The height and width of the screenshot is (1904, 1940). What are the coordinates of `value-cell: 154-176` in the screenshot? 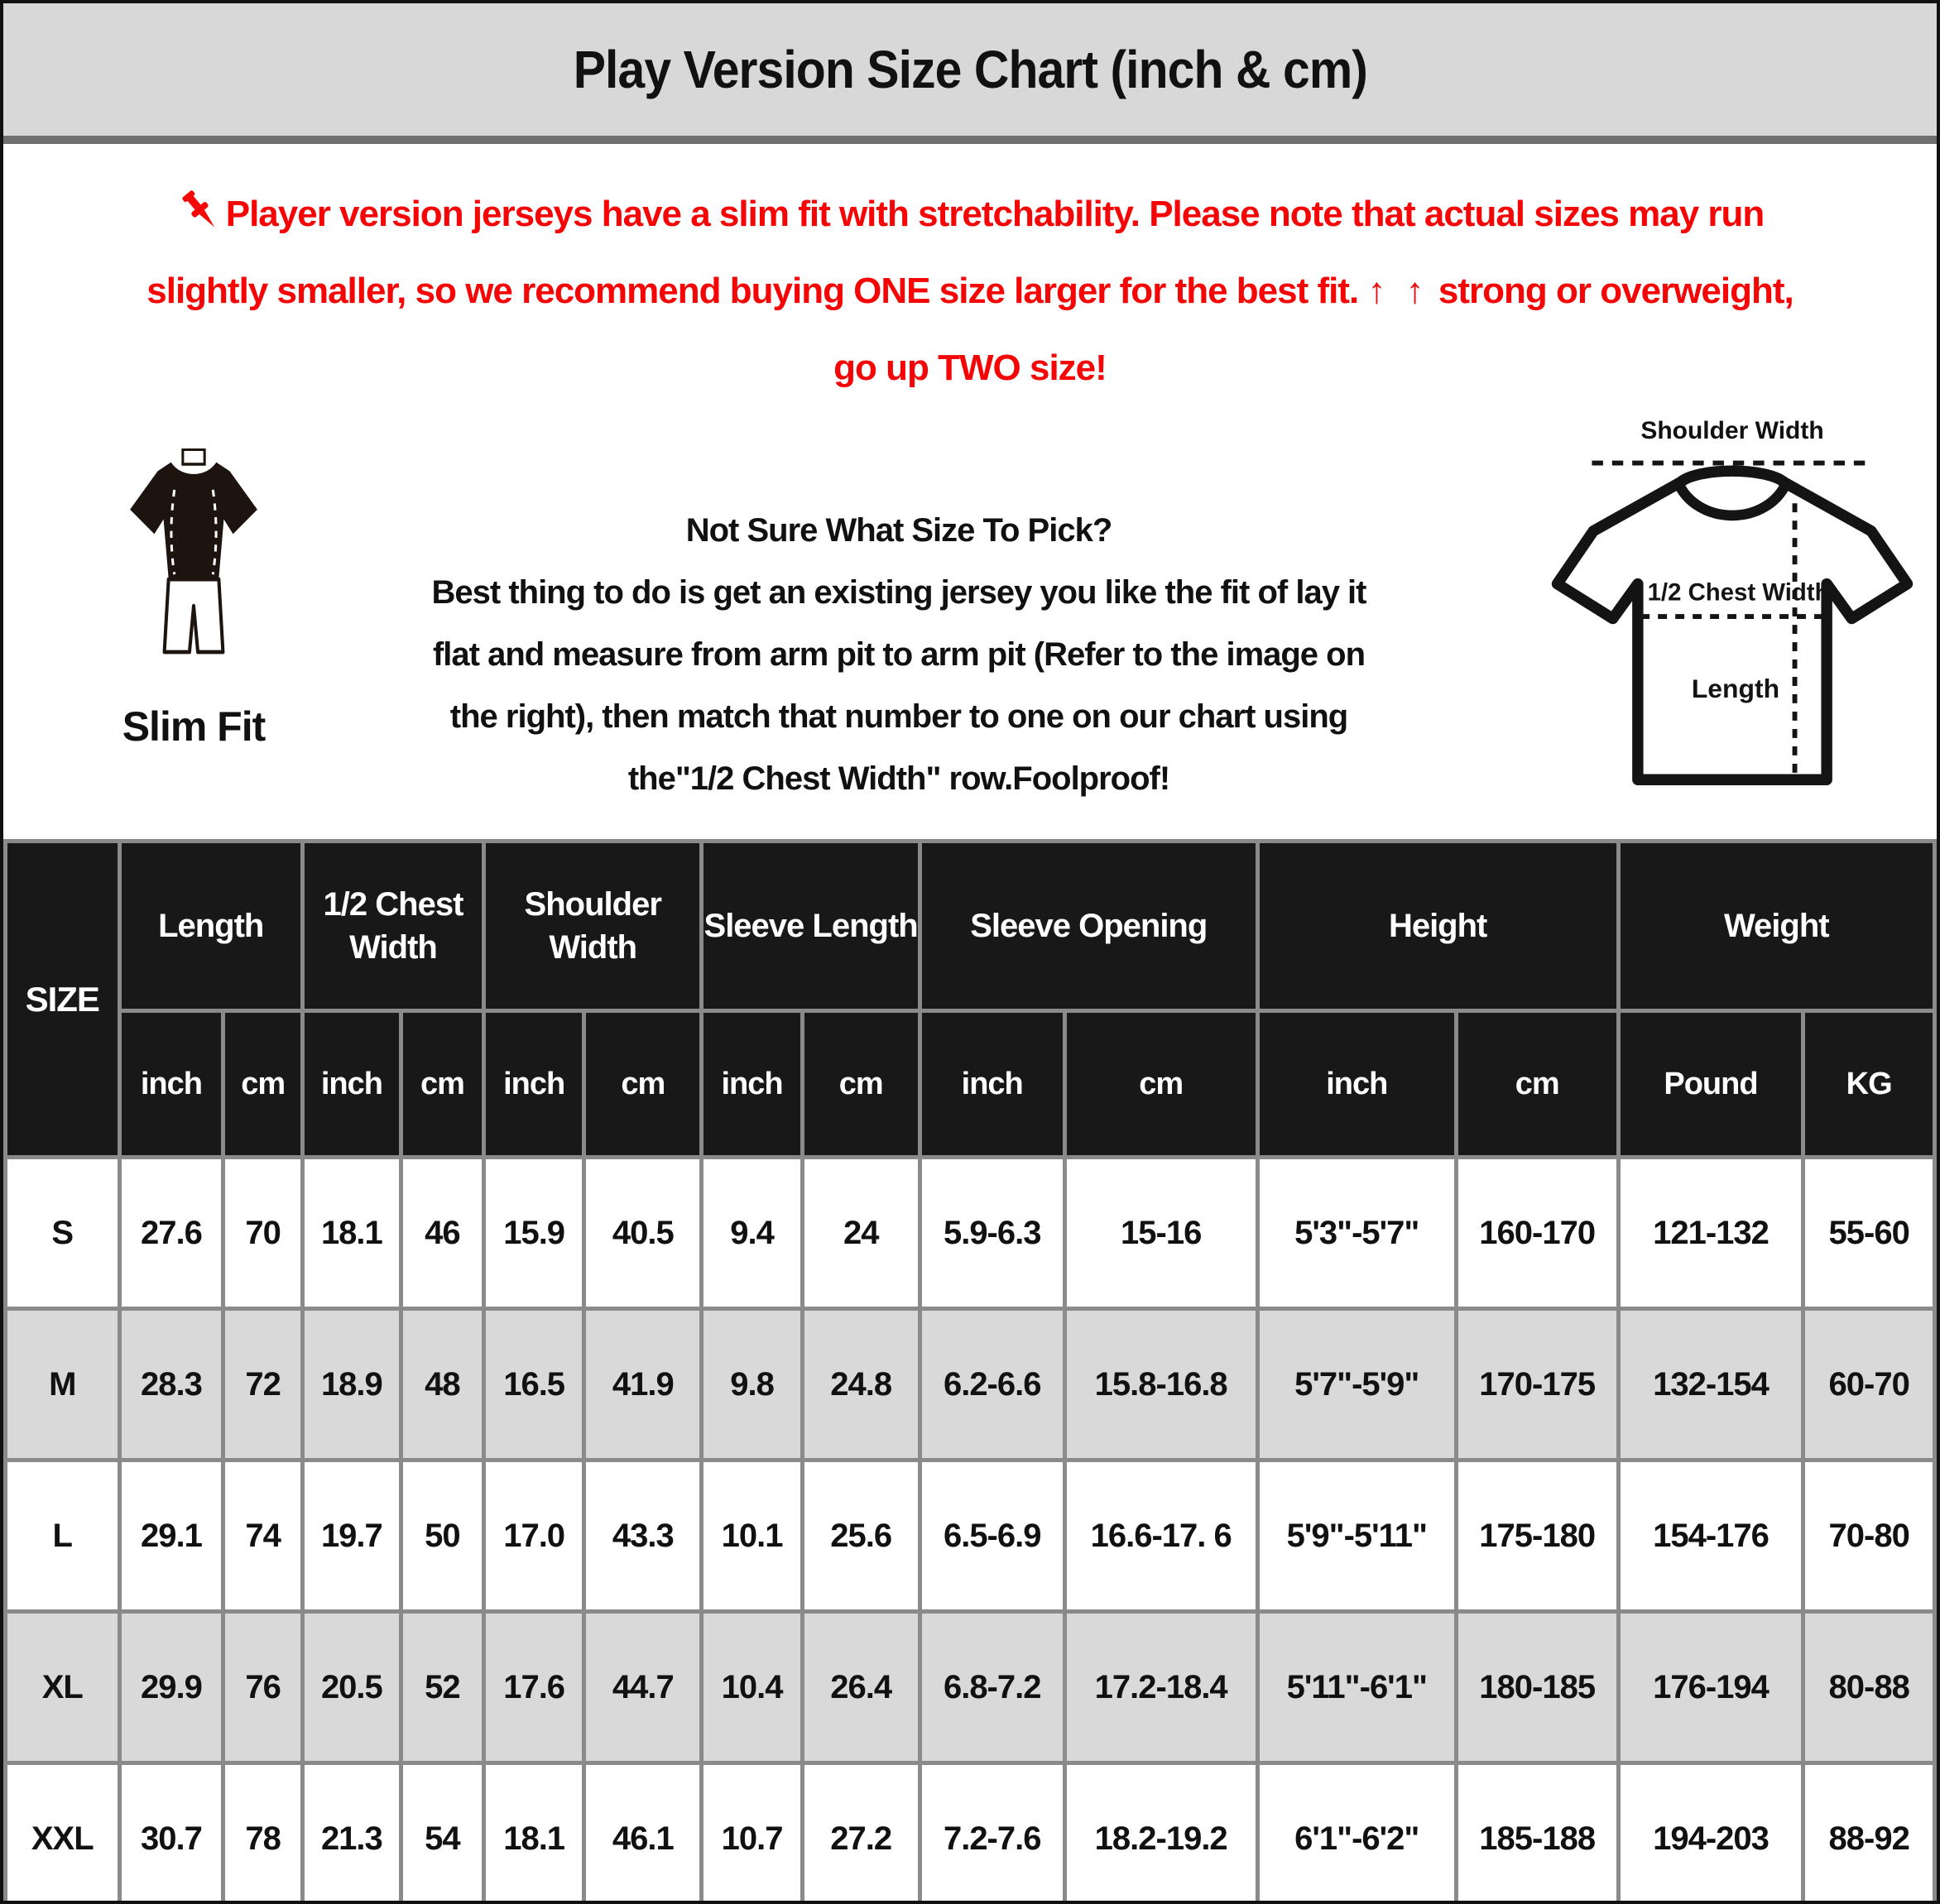 It's located at (1711, 1536).